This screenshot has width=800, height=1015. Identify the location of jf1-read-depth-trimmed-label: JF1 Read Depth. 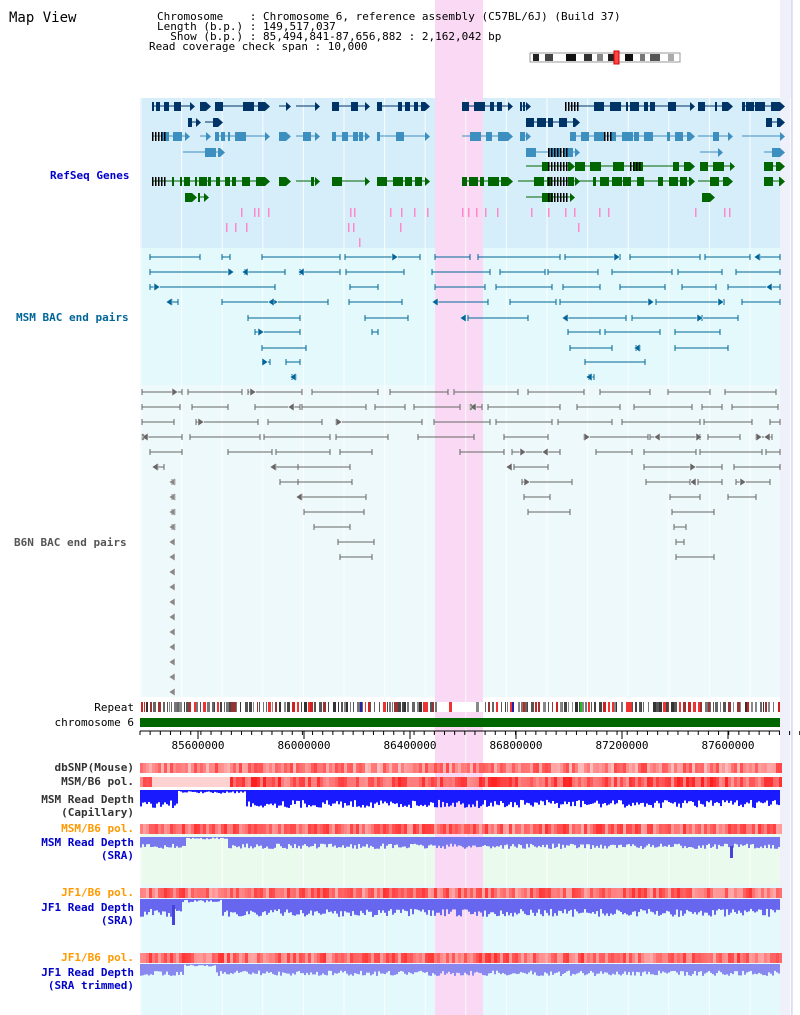
(87, 972).